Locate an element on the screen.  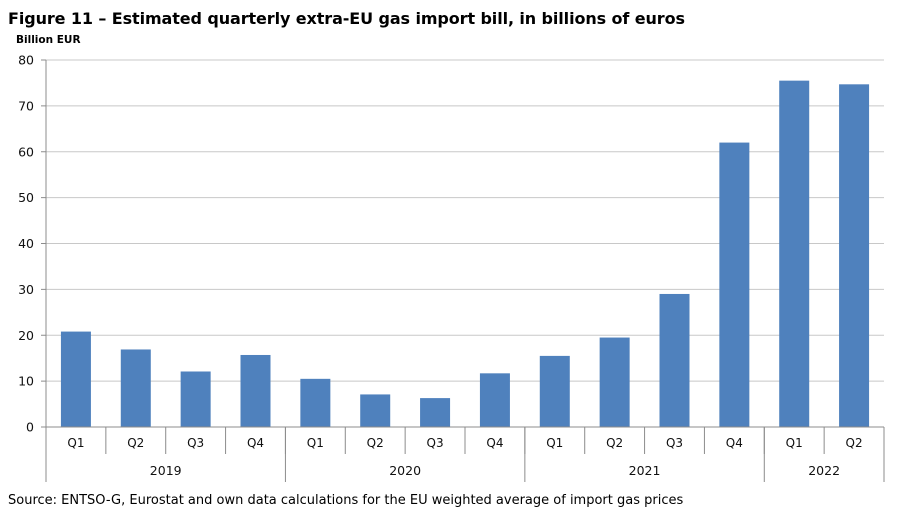
y-tick-label: 20 is located at coordinates (26, 335).